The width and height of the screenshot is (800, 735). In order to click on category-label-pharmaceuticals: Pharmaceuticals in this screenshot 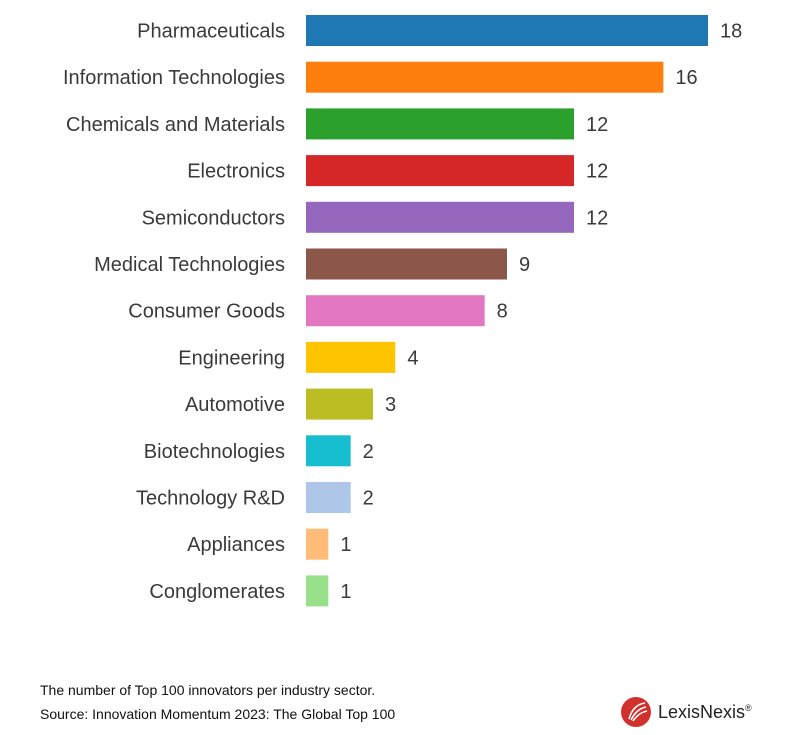, I will do `click(211, 32)`.